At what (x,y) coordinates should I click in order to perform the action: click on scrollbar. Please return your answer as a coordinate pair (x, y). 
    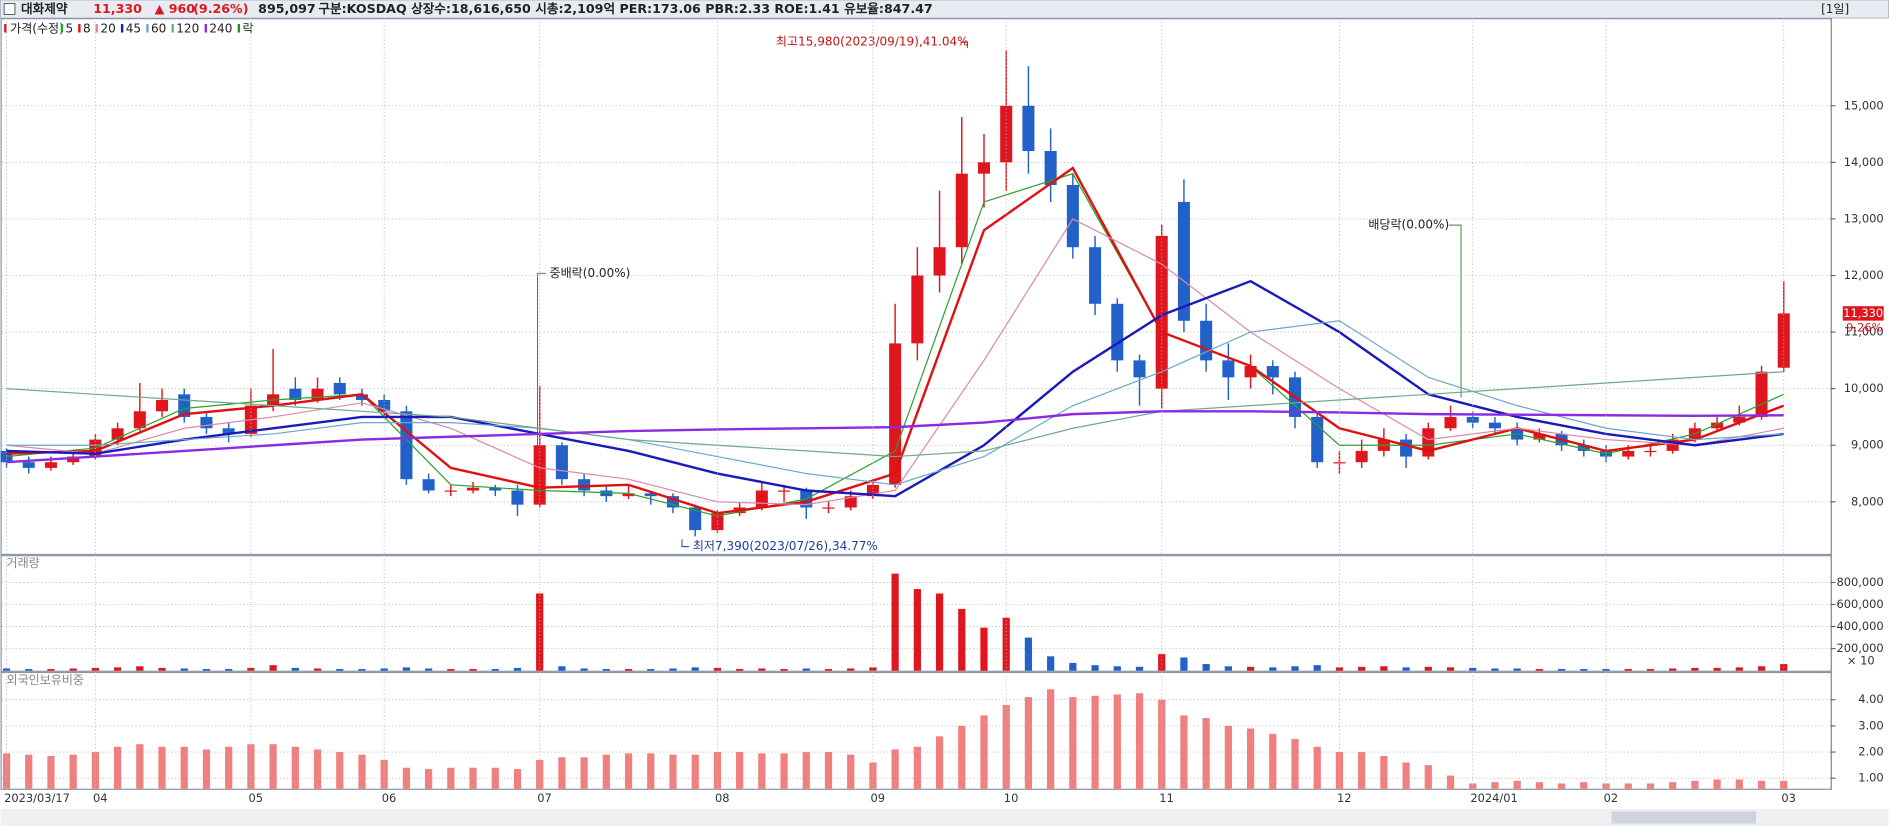
    Looking at the image, I should click on (944, 817).